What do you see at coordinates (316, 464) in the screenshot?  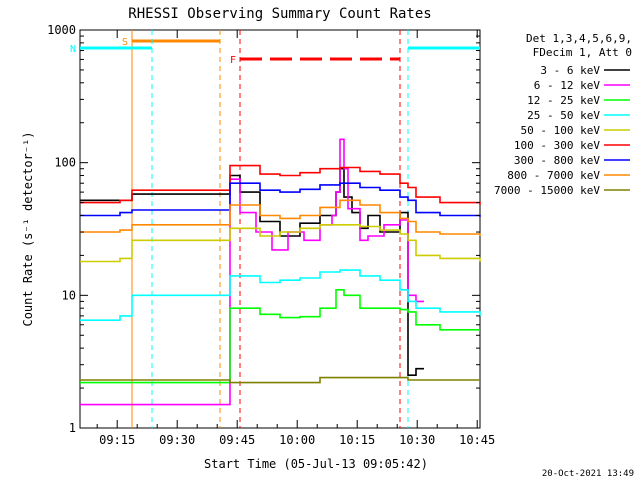 I see `x-axis-label: Start Time (05-Jul-13 09:05:42)` at bounding box center [316, 464].